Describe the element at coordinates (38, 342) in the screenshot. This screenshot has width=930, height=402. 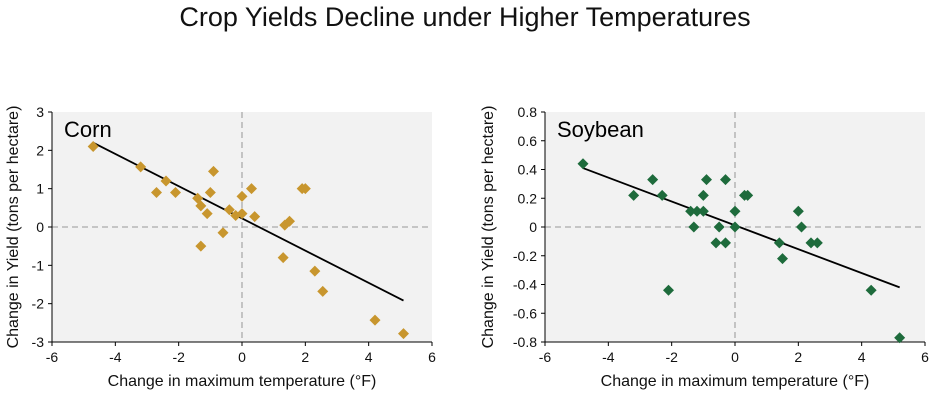
I see `y-tick-label: -3` at that location.